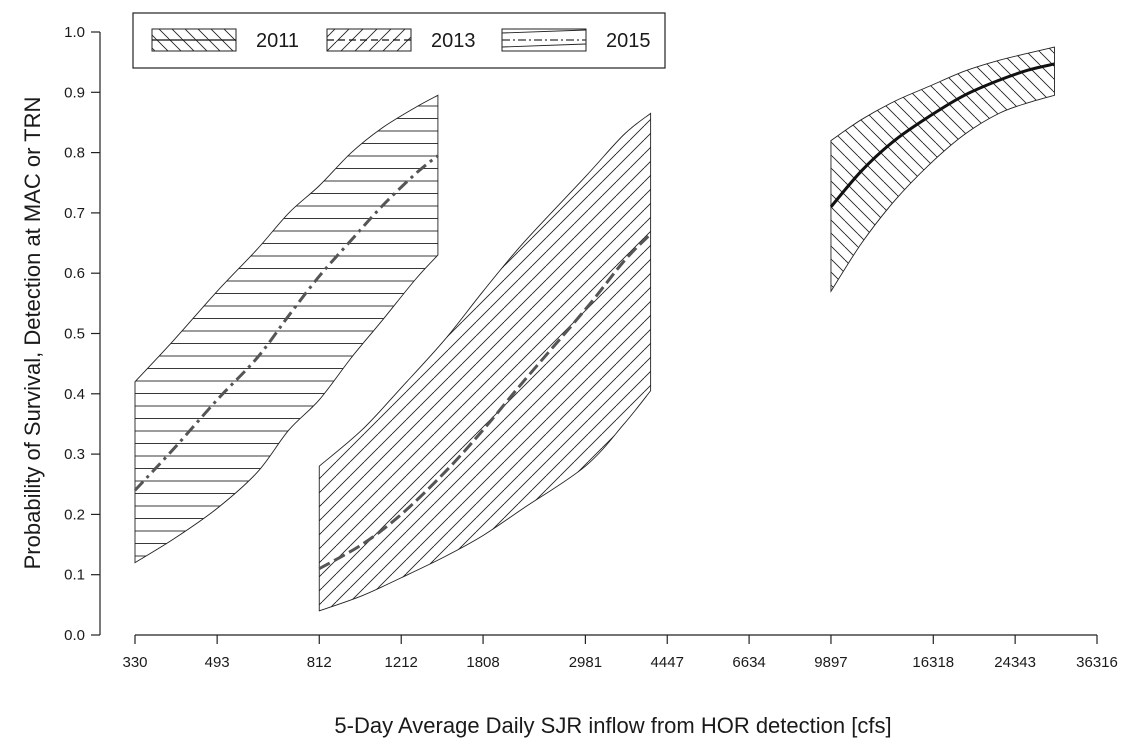  What do you see at coordinates (830, 662) in the screenshot?
I see `x-tick-label: 9897` at bounding box center [830, 662].